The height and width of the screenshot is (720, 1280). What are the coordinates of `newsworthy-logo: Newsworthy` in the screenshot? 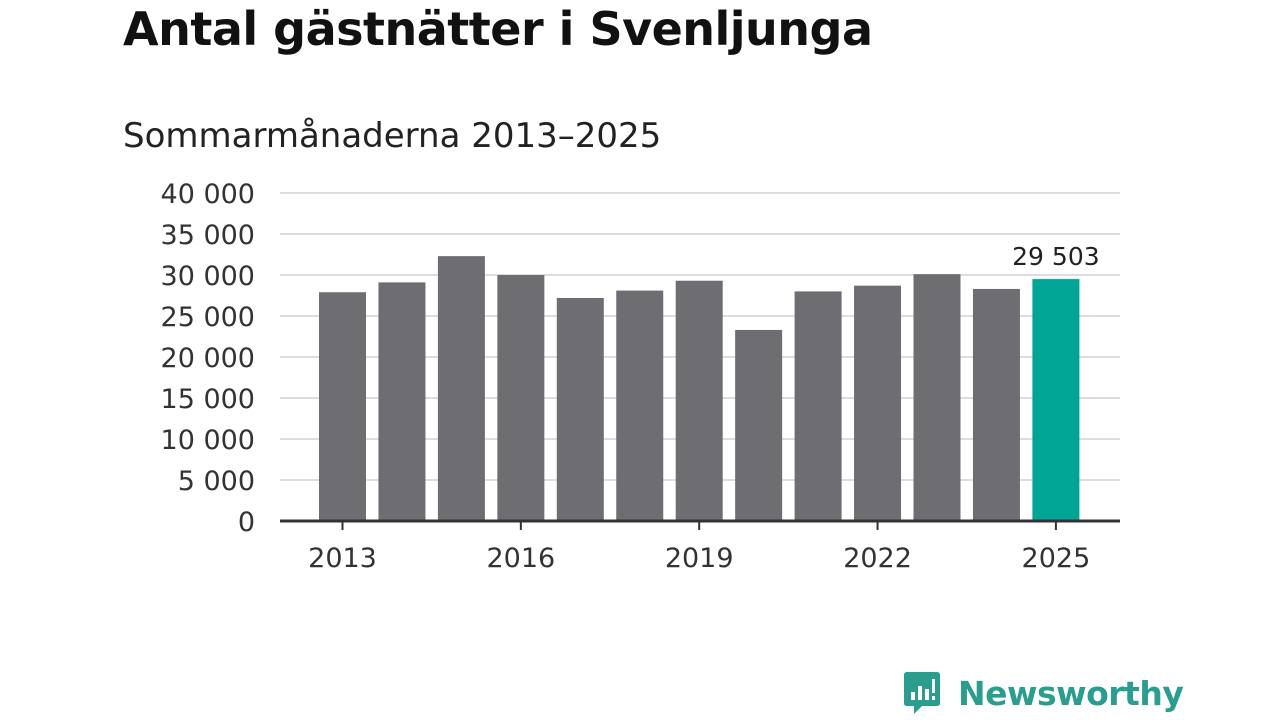 It's located at (1043, 693).